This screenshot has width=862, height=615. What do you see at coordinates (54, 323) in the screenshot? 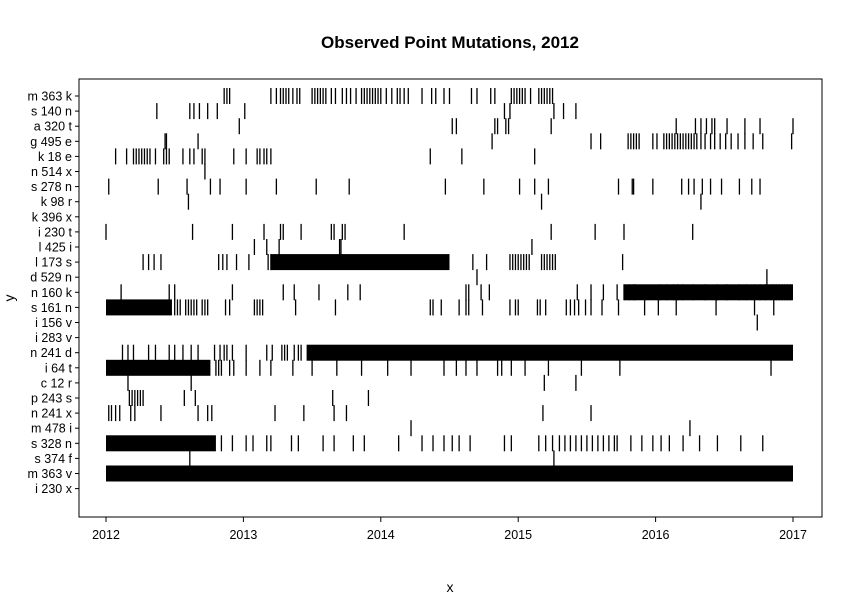
I see `y-category-label: i 156 v` at bounding box center [54, 323].